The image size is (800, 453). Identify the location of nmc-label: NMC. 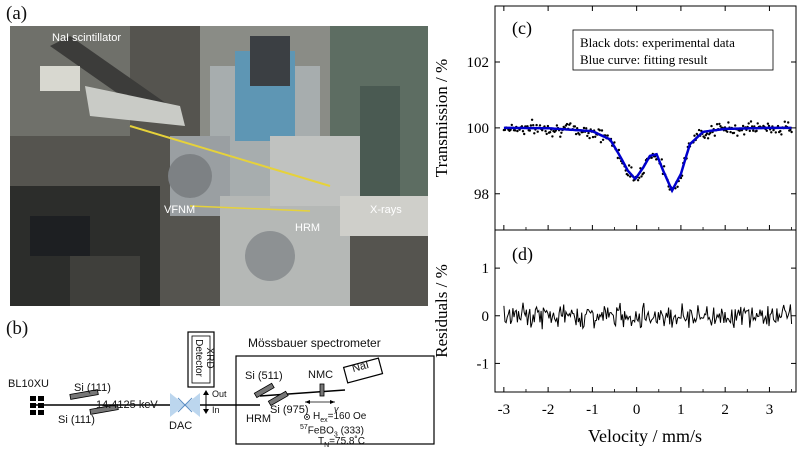
(321, 375).